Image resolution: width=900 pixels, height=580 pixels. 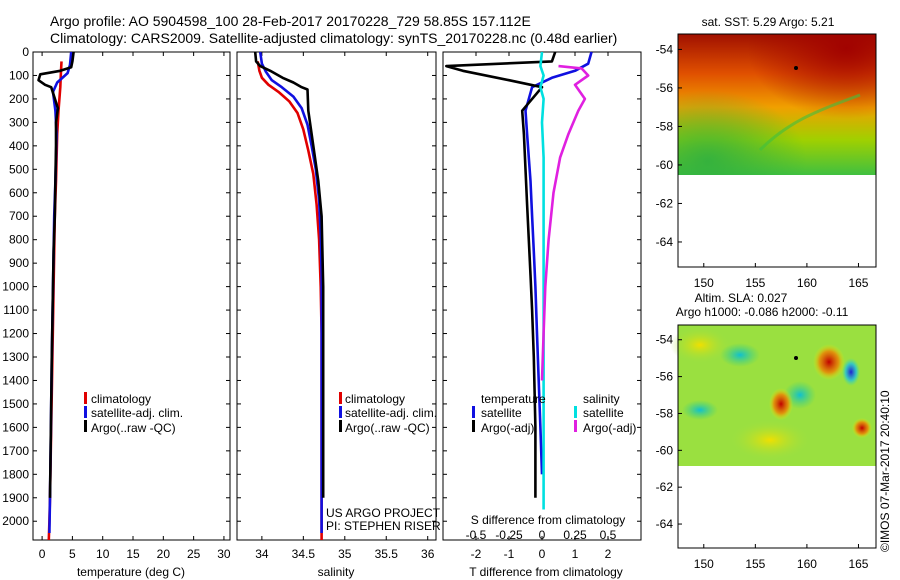 I want to click on x-tick-label: 25, so click(x=194, y=554).